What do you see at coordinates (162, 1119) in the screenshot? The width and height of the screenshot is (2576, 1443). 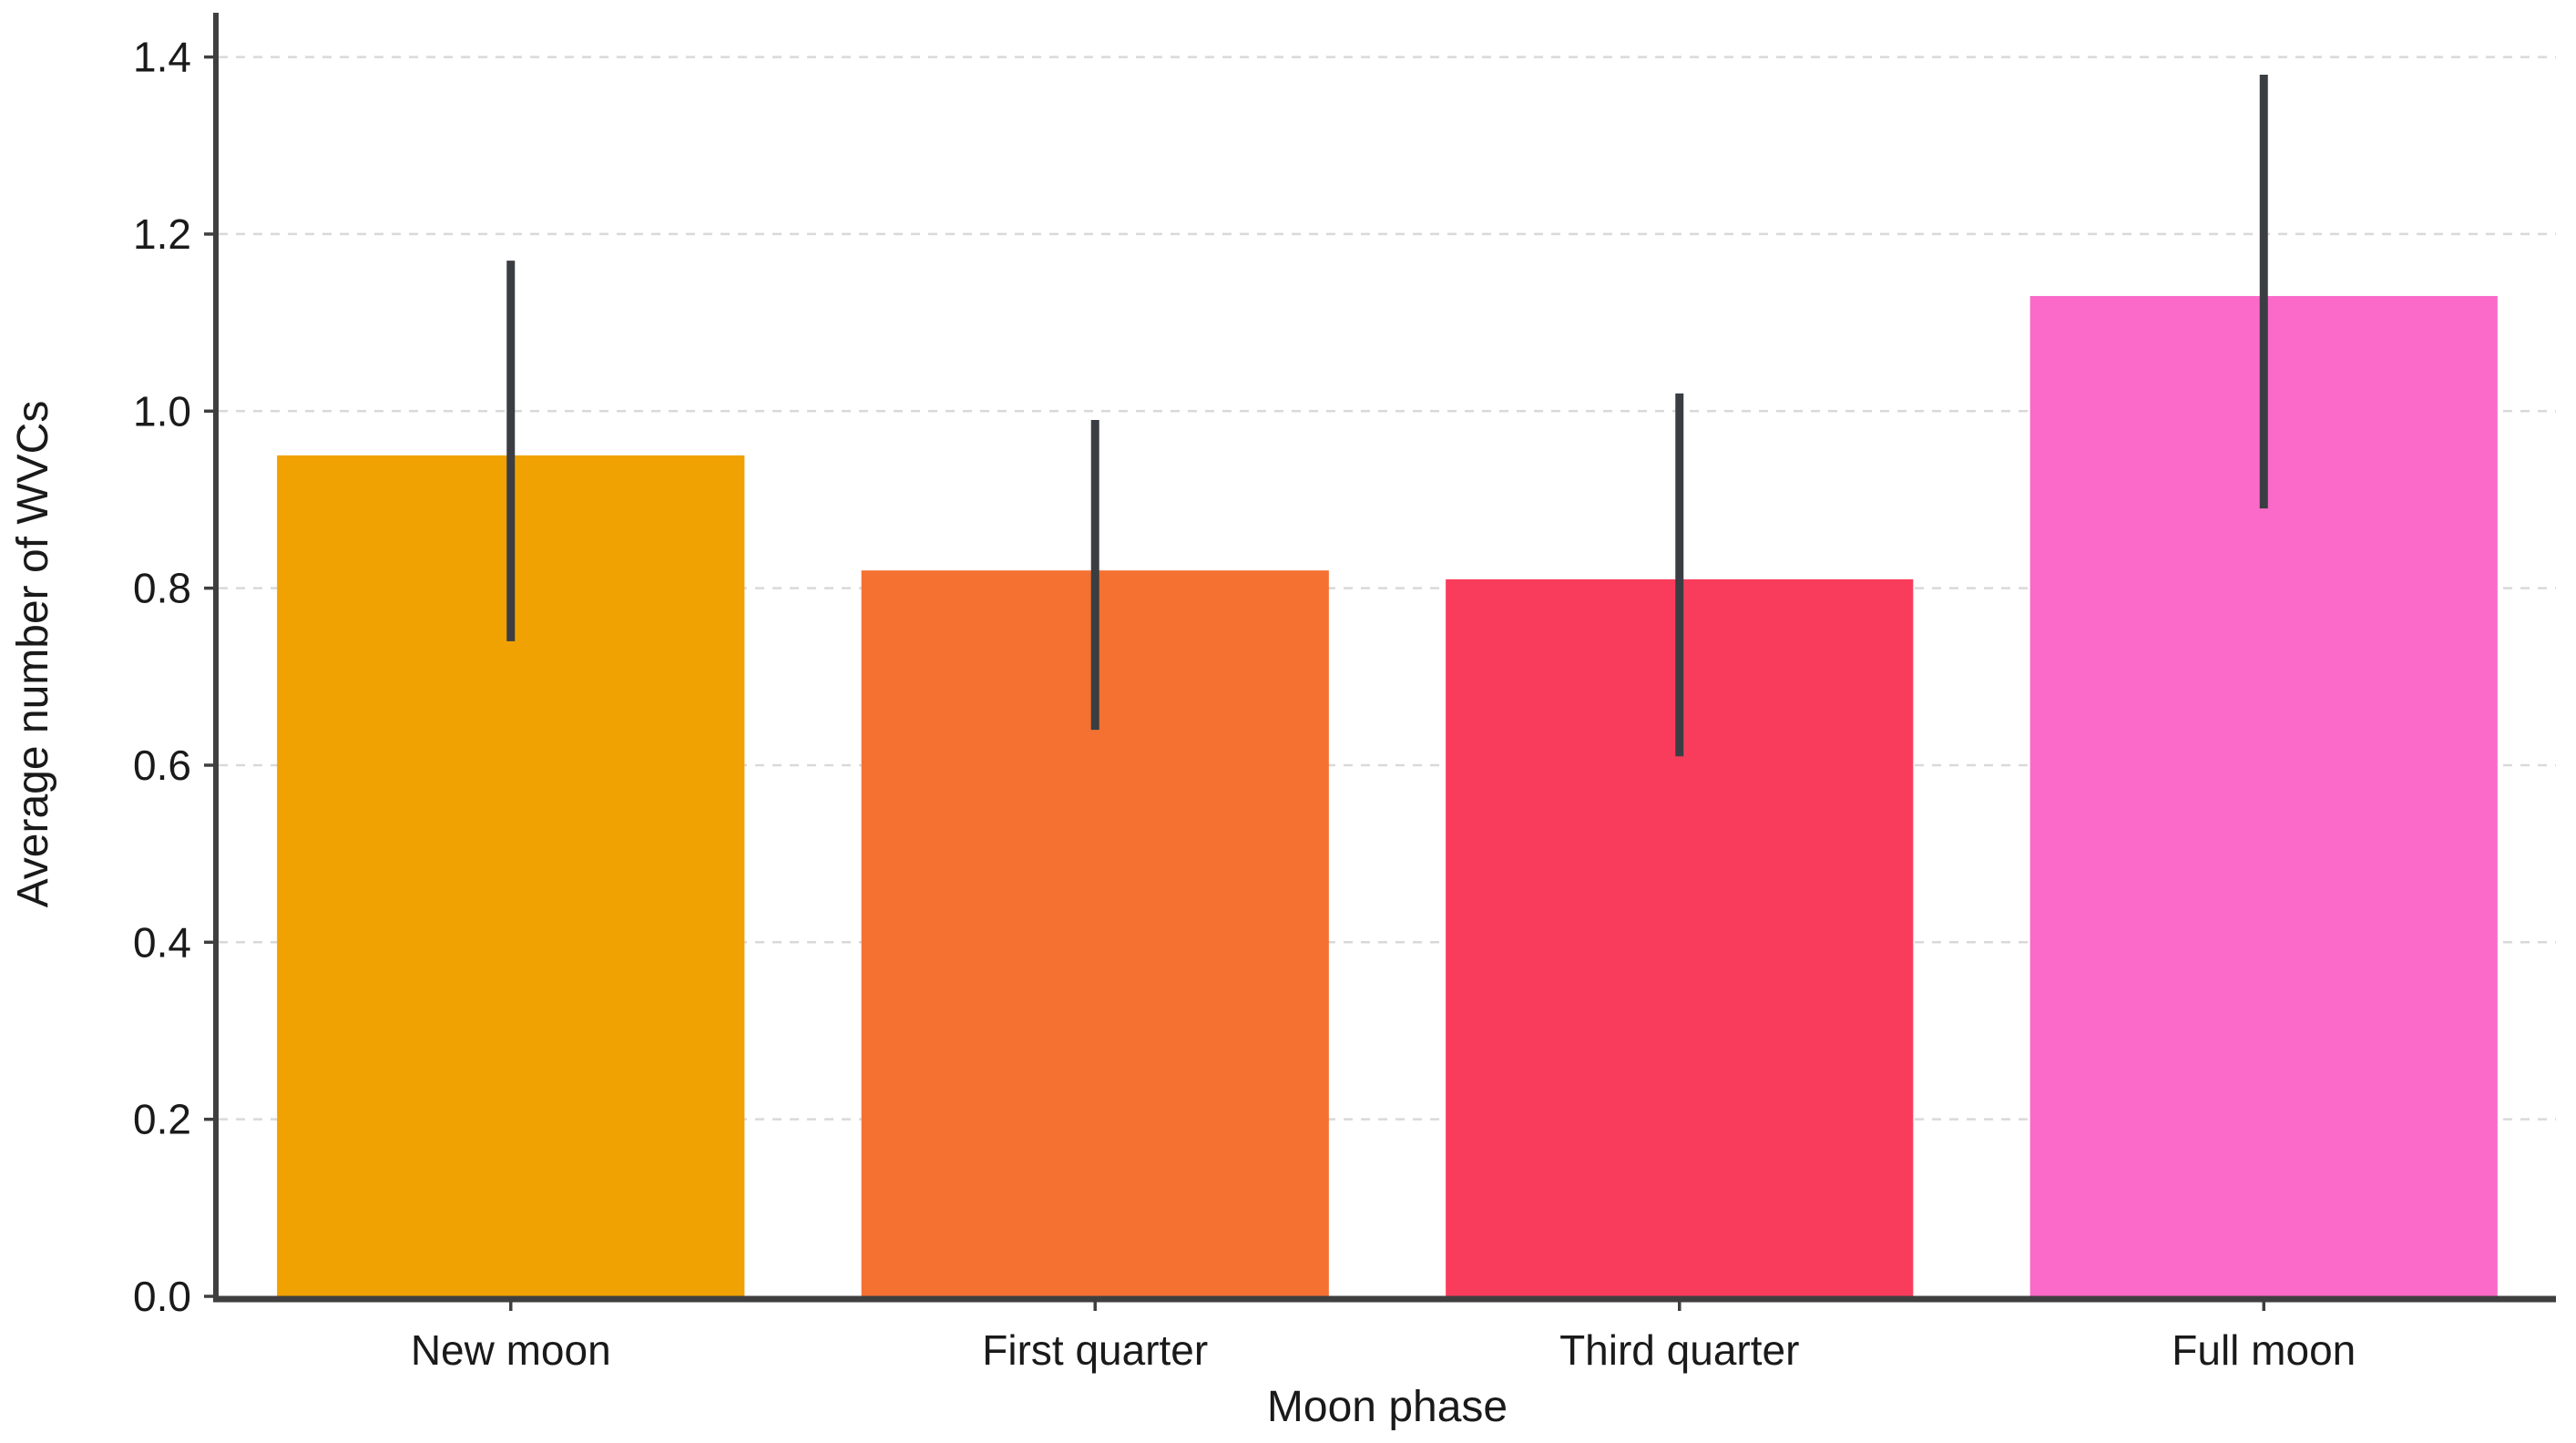 I see `y-tick-label: 0.2` at bounding box center [162, 1119].